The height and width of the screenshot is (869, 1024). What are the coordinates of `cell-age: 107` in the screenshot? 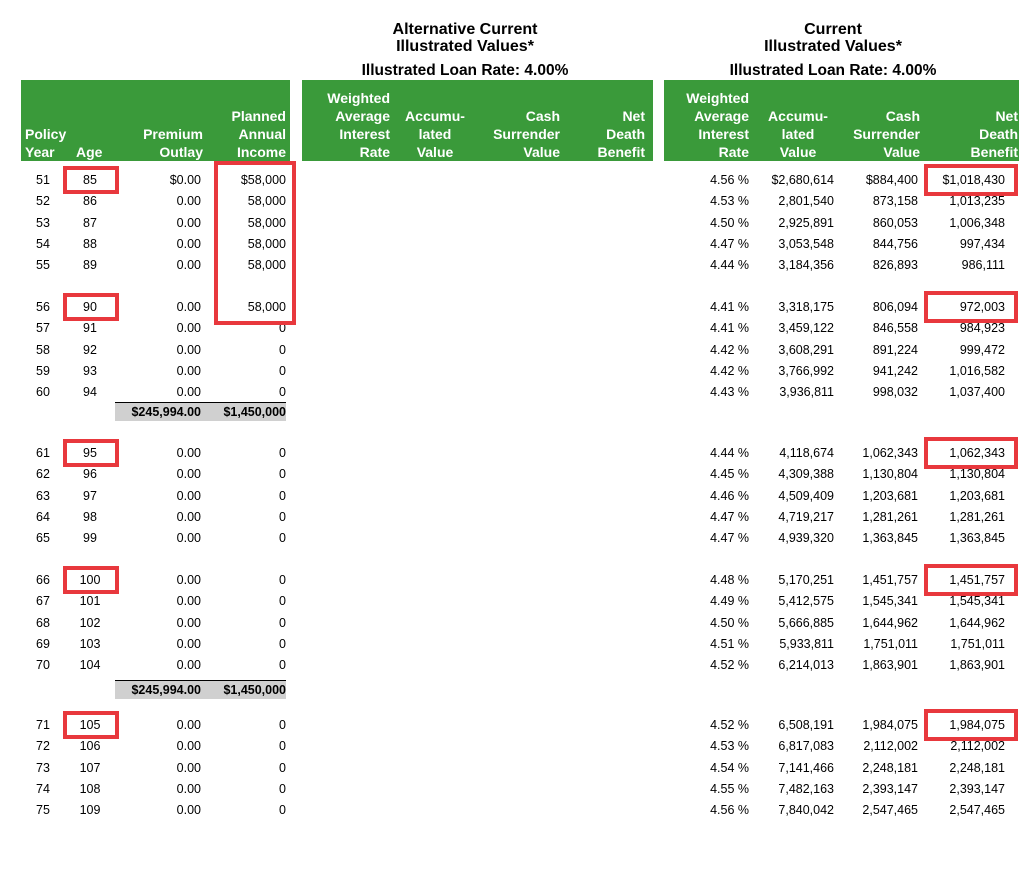 It's located at (90, 767).